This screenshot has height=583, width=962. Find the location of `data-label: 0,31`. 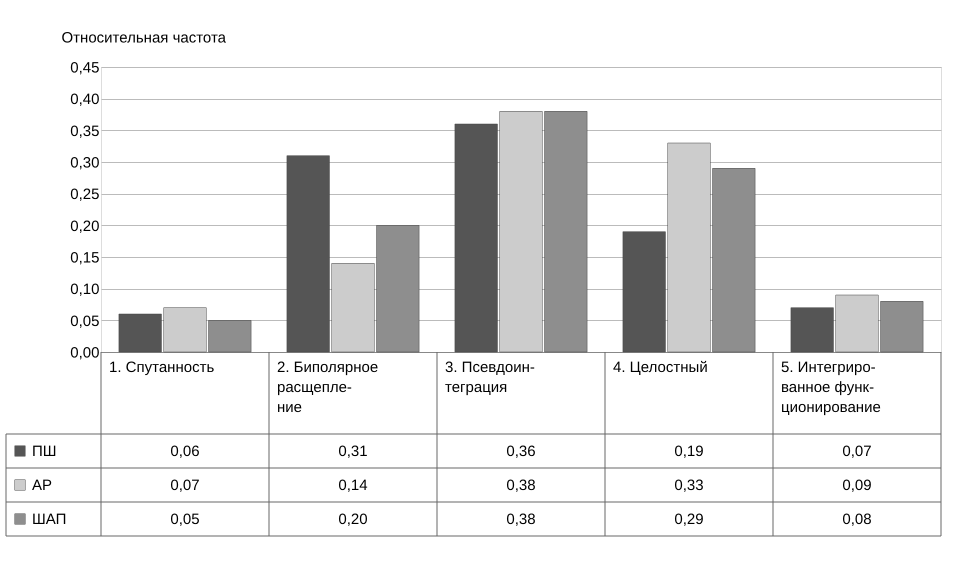

data-label: 0,31 is located at coordinates (353, 451).